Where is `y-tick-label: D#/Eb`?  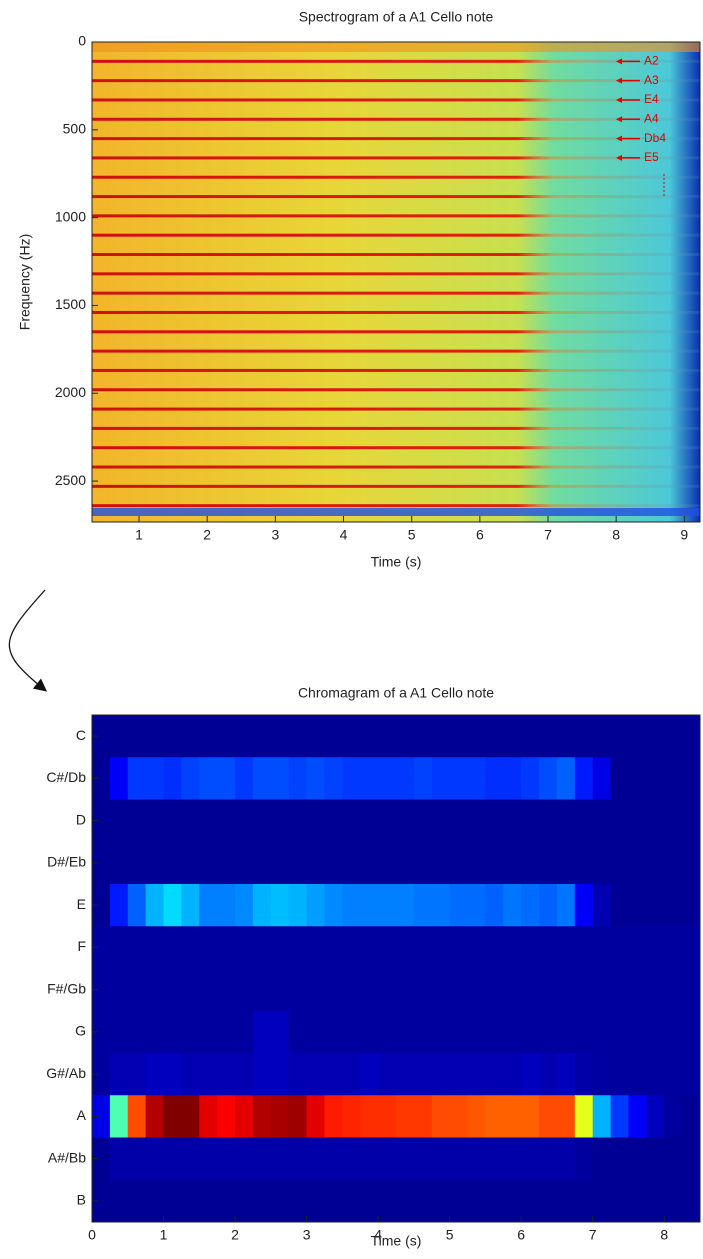
y-tick-label: D#/Eb is located at coordinates (66, 862).